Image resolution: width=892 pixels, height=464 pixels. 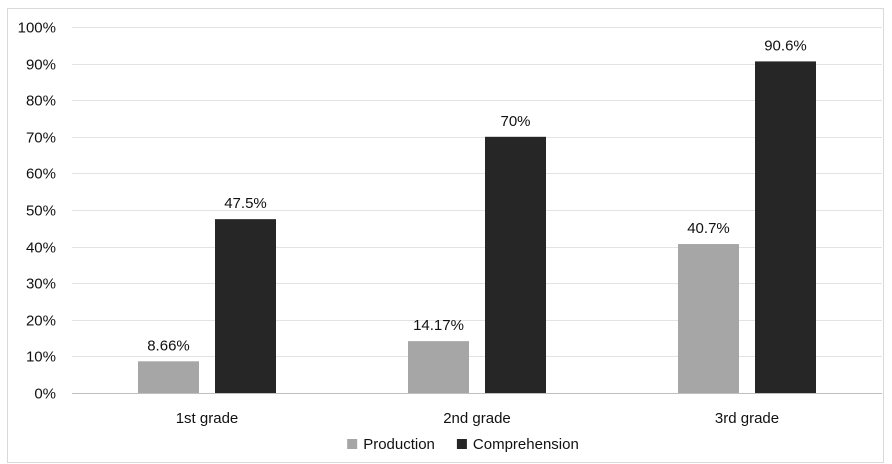 I want to click on y-tick-label: 40%, so click(x=41, y=248).